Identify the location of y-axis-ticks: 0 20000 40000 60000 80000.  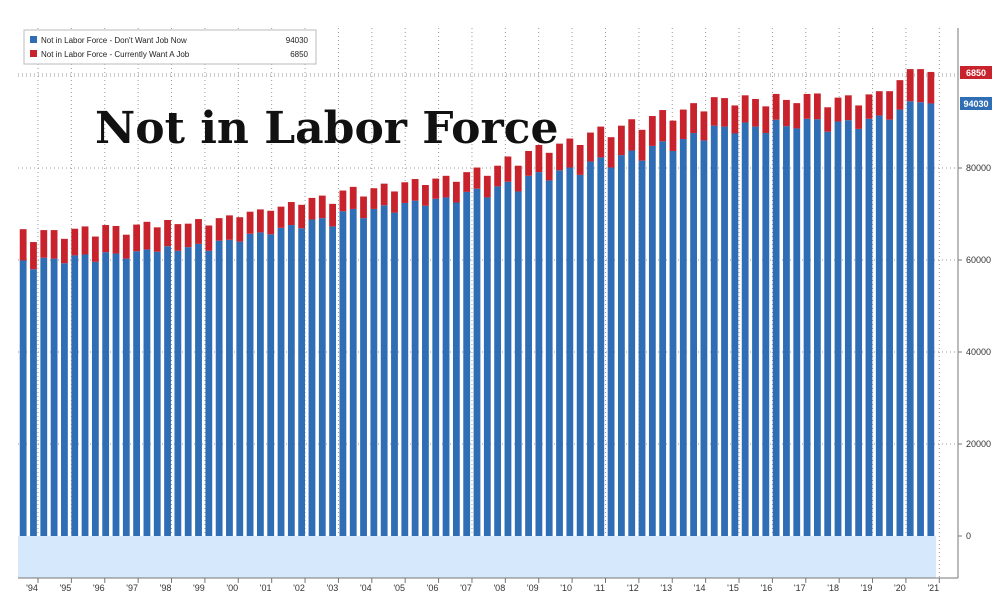
(974, 352).